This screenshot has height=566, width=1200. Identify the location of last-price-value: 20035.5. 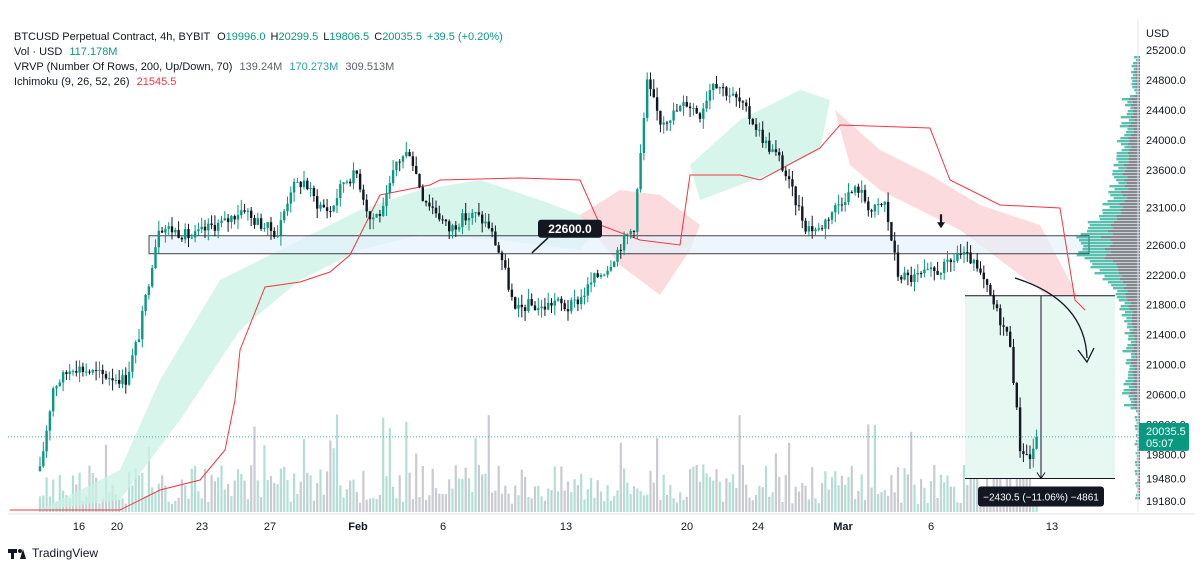
(1166, 432).